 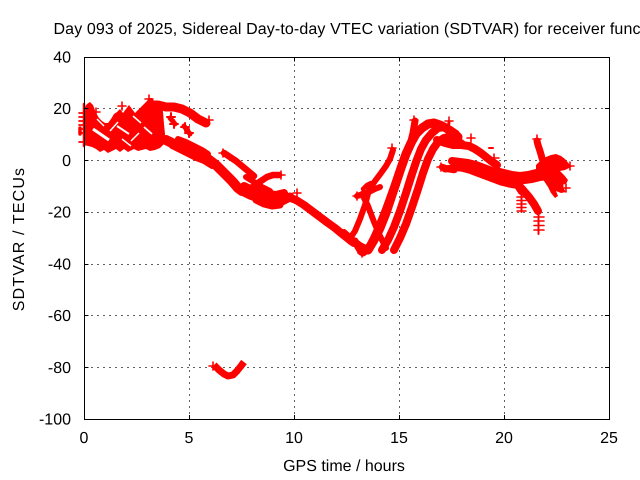 What do you see at coordinates (609, 438) in the screenshot?
I see `svg-text: 25` at bounding box center [609, 438].